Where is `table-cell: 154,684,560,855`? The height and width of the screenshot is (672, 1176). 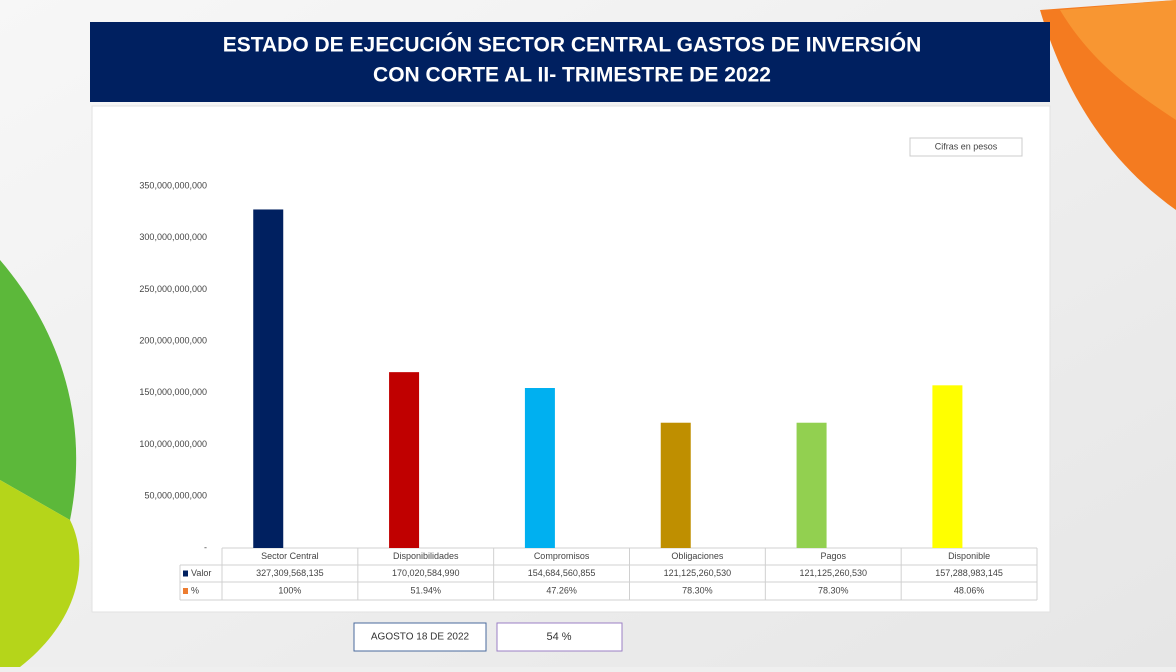
table-cell: 154,684,560,855 is located at coordinates (562, 573).